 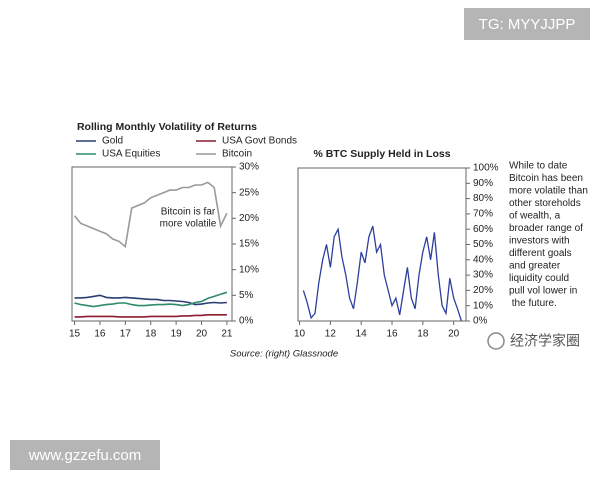 I want to click on y-tick-label: 5%, so click(x=246, y=295).